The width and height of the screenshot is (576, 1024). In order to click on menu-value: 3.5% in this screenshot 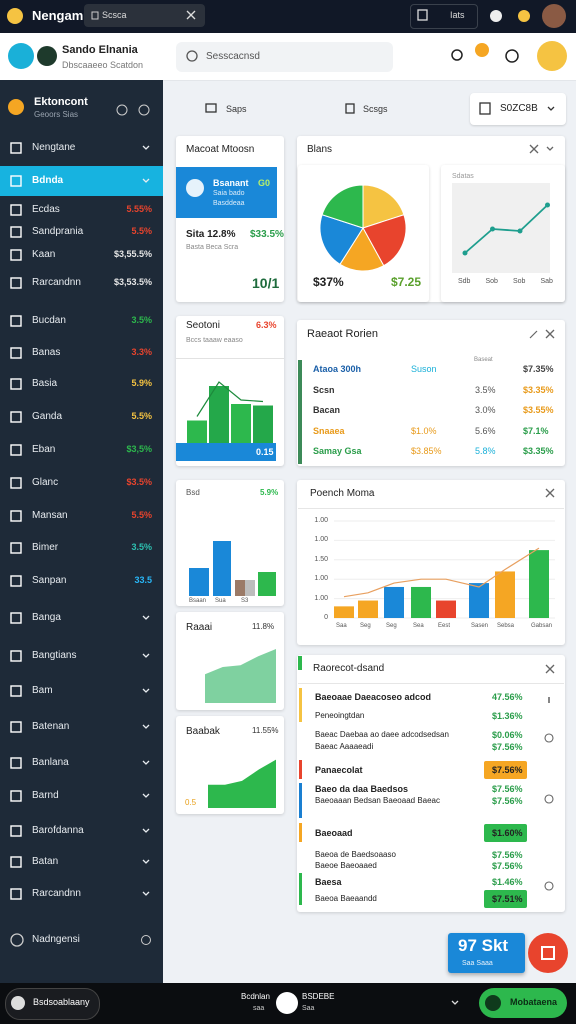, I will do `click(141, 320)`.